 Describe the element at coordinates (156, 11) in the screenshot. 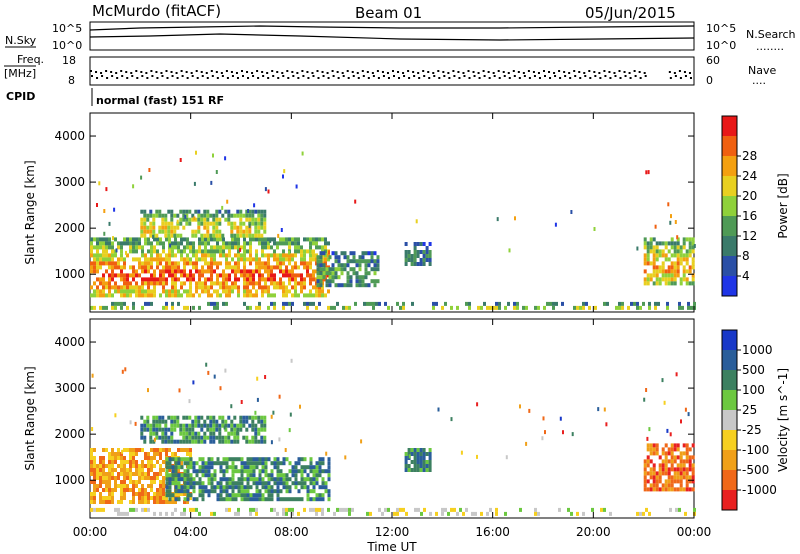

I see `station-title: McMurdo (fitACF)` at that location.